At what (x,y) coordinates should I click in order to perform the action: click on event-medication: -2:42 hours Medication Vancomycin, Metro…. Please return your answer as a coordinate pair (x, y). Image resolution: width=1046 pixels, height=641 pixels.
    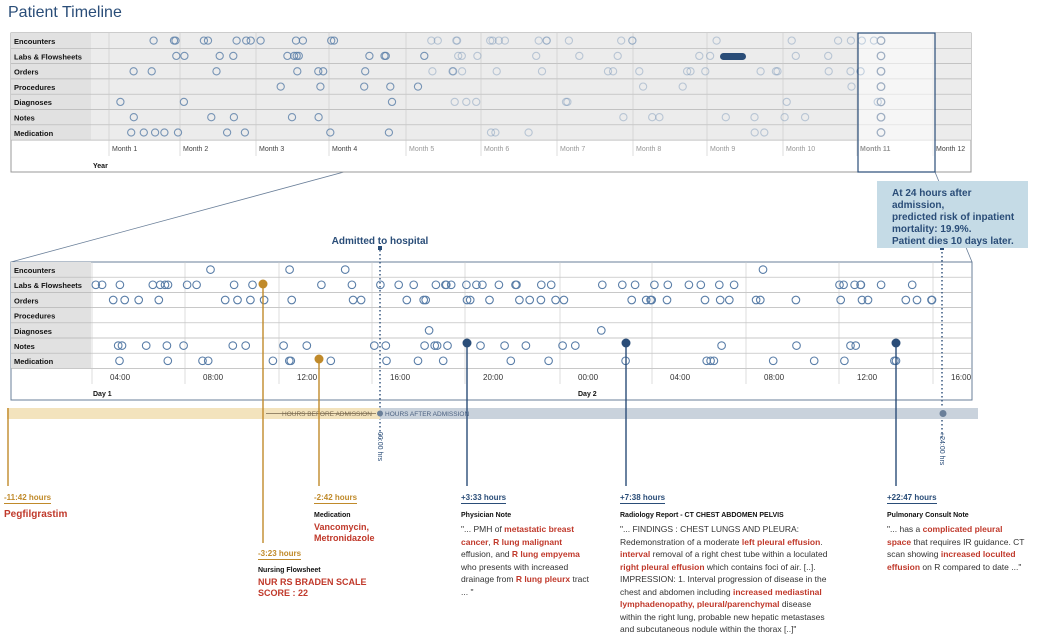
    Looking at the image, I should click on (369, 515).